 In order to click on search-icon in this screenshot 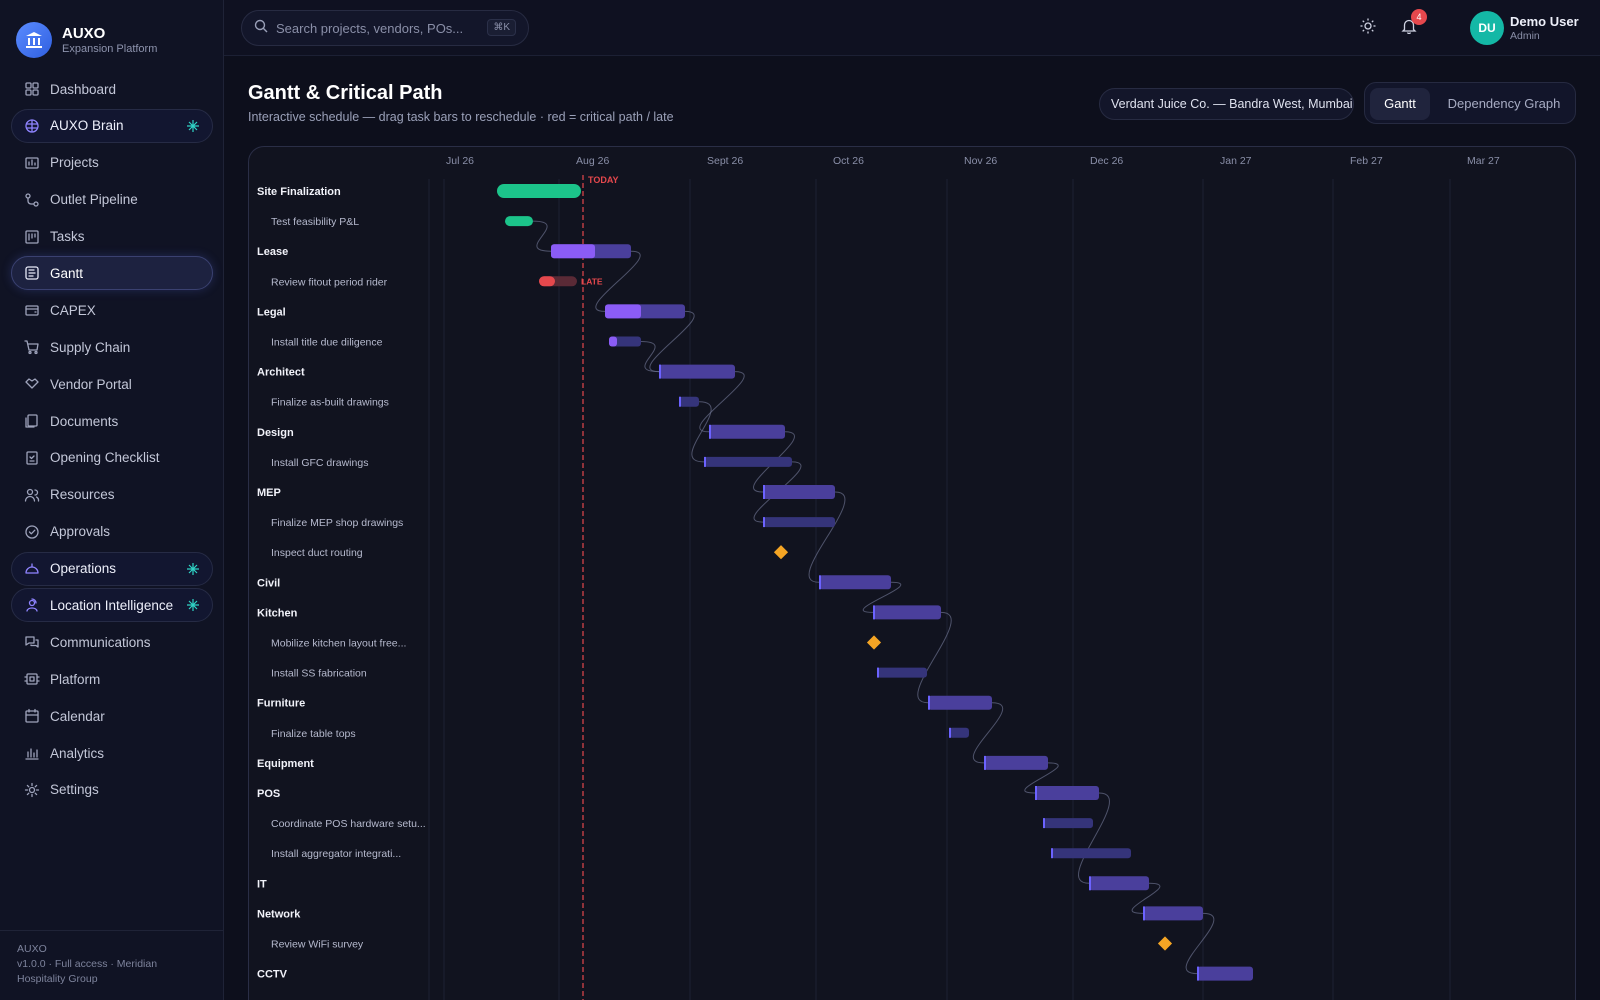, I will do `click(261, 28)`.